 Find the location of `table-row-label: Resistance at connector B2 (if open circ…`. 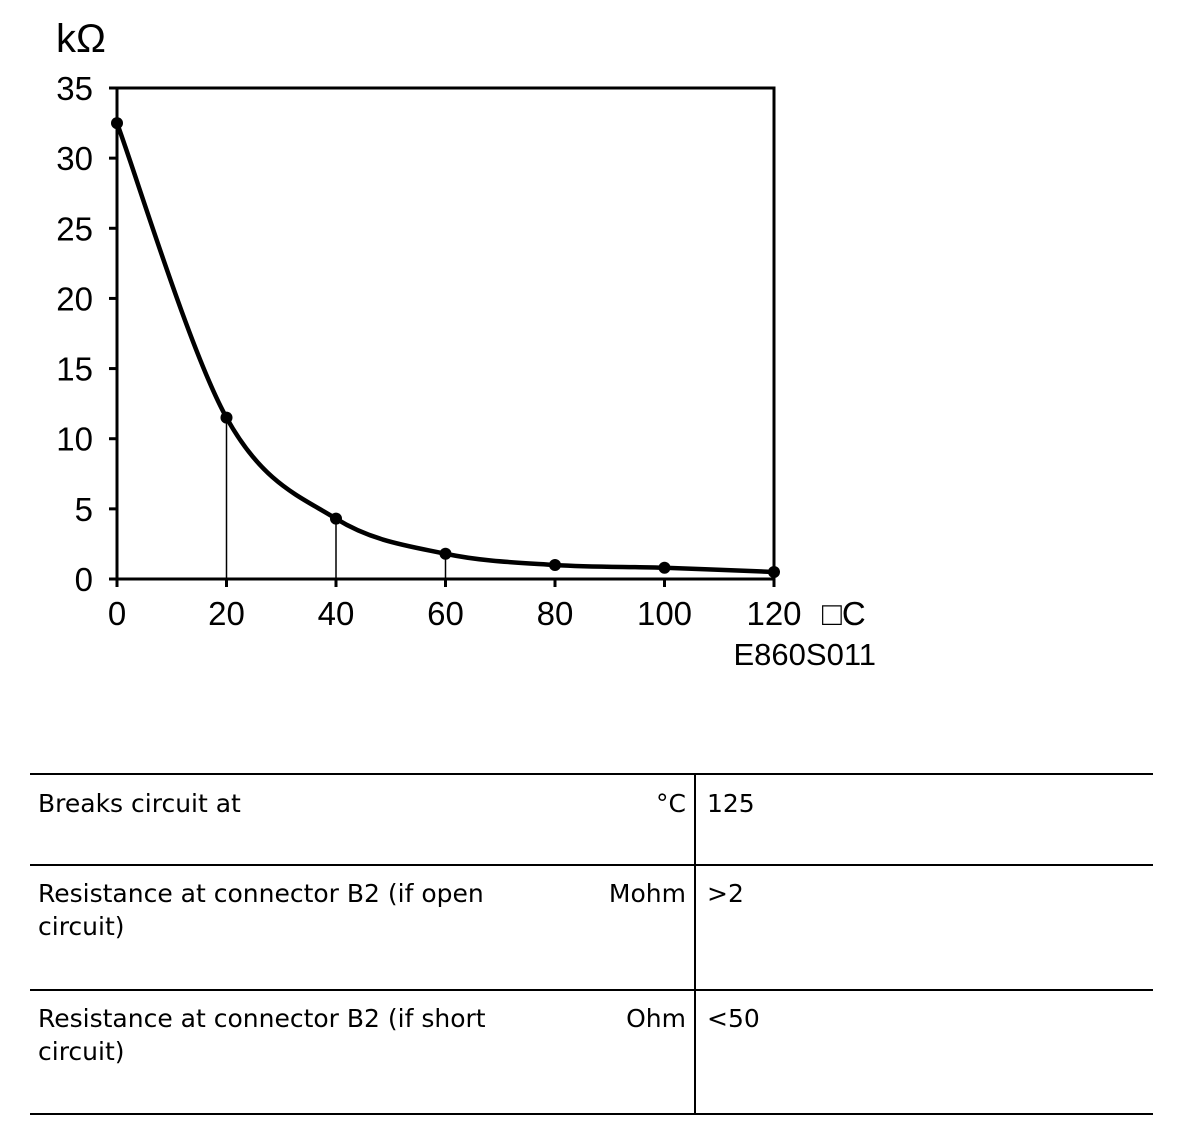

table-row-label: Resistance at connector B2 (if open circ… is located at coordinates (261, 910).